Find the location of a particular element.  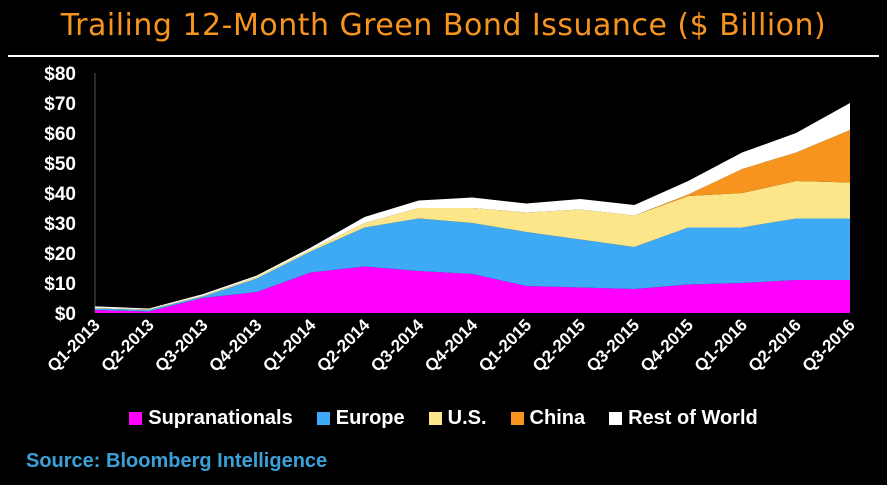

legend-item: Europe is located at coordinates (360, 418).